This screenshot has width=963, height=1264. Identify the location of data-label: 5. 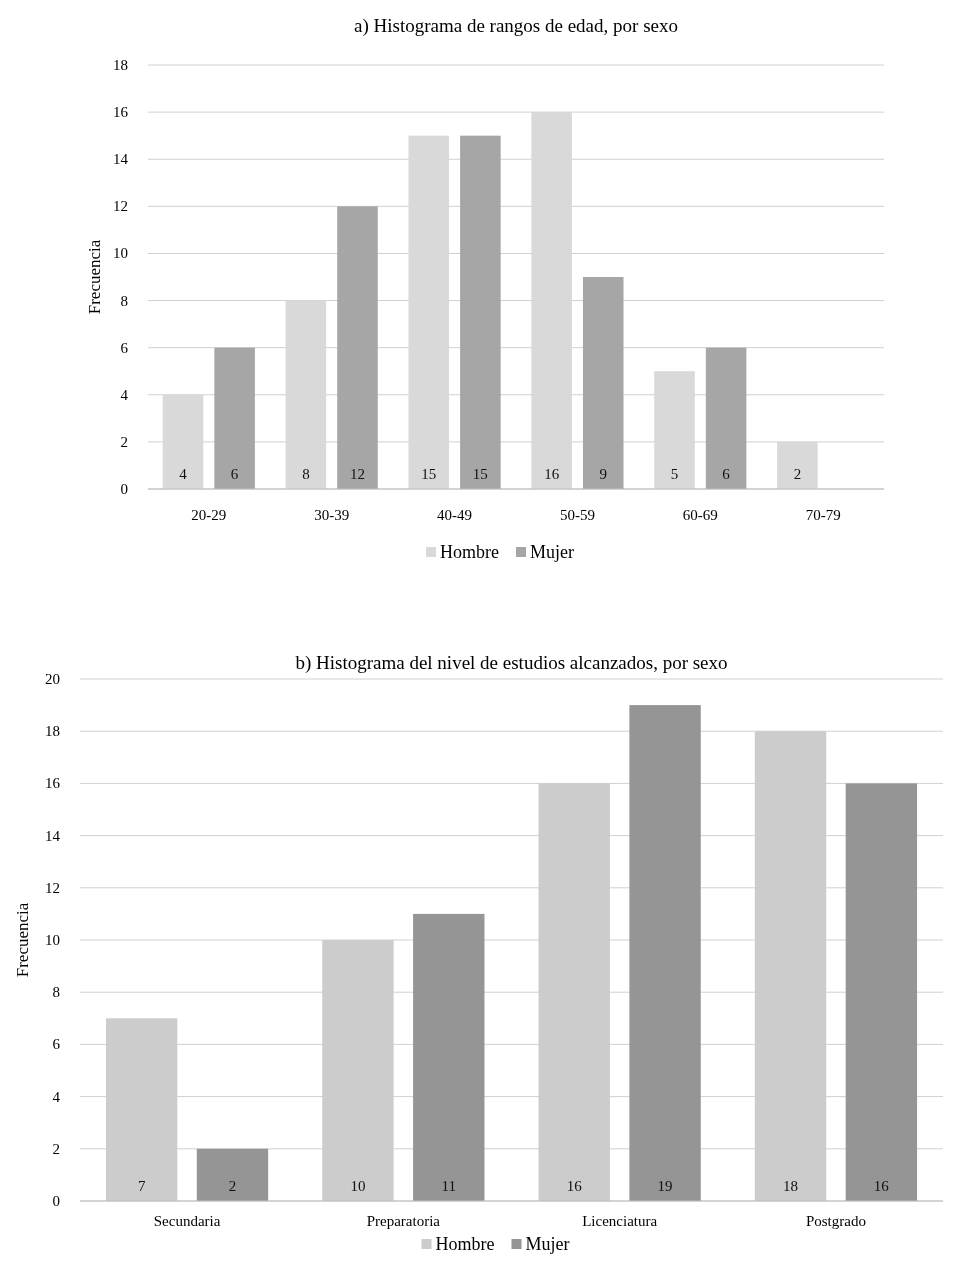
(674, 474).